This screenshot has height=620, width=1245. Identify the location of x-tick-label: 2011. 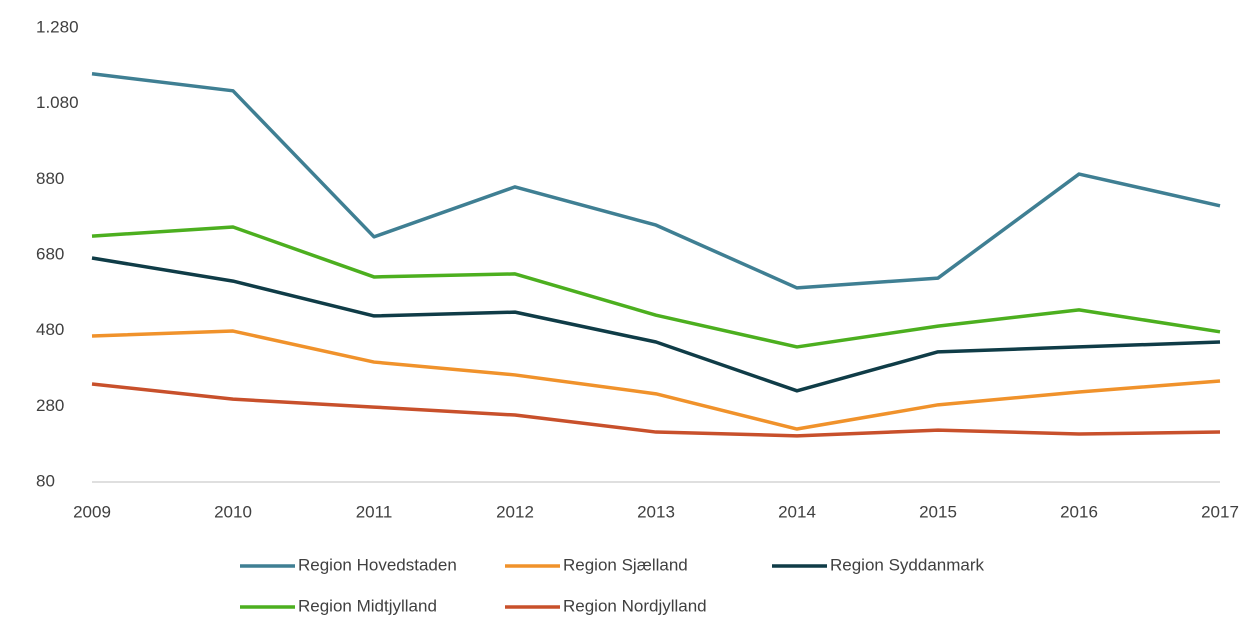
(374, 511).